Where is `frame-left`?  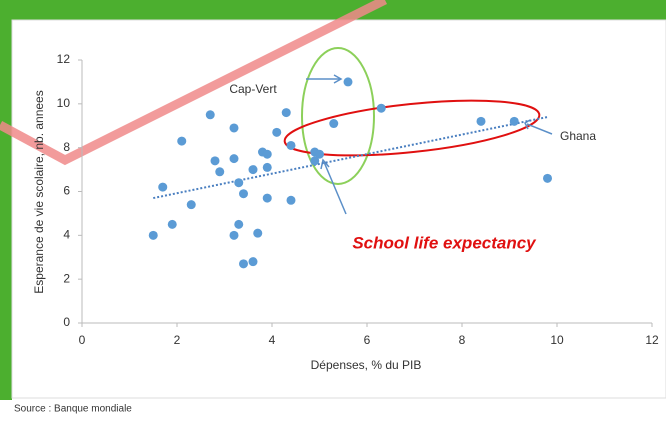
frame-left is located at coordinates (6, 200).